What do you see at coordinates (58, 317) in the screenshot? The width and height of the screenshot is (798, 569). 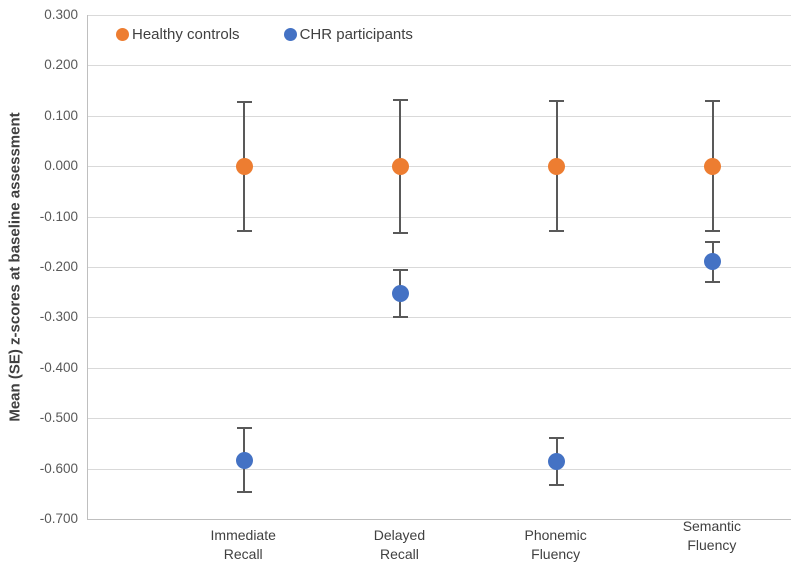 I see `y-tick-label: -0.300` at bounding box center [58, 317].